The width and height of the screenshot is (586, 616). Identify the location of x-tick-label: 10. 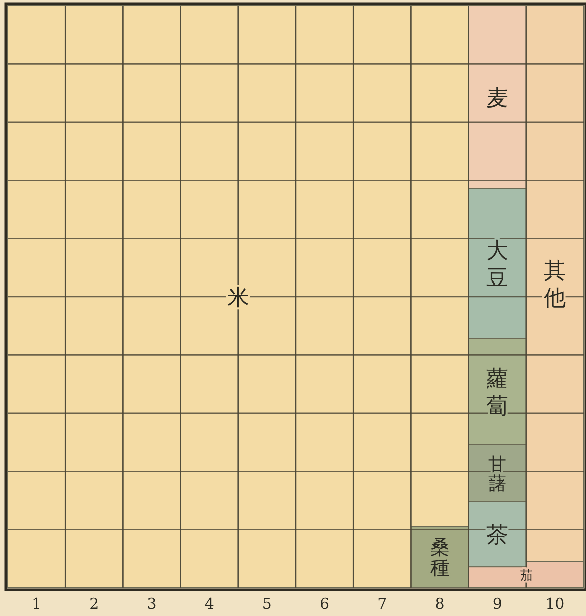
(555, 604).